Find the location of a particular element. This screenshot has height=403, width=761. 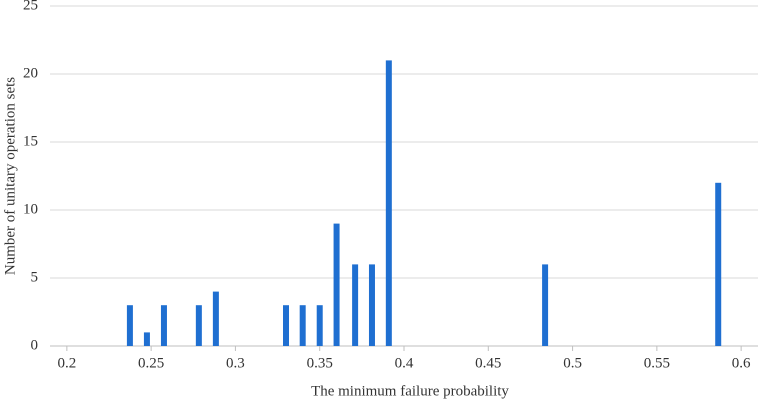

x-tick-label: 0.4 is located at coordinates (404, 363).